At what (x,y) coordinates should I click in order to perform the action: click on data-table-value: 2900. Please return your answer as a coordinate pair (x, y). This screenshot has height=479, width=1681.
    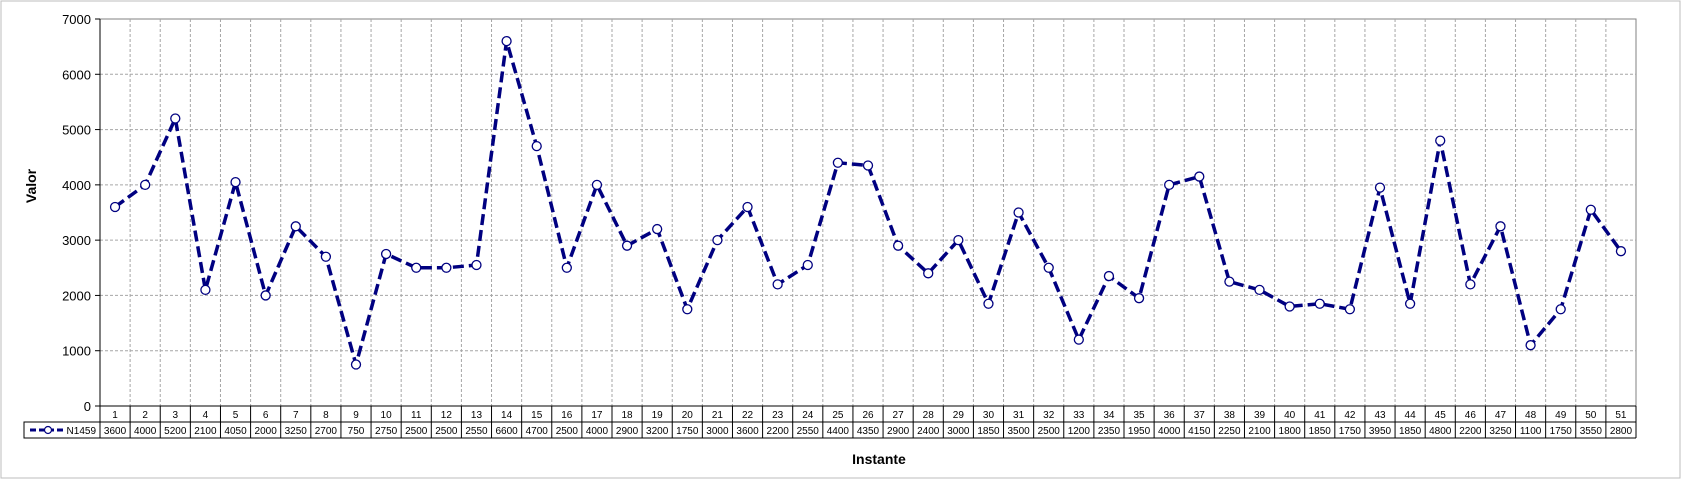
    Looking at the image, I should click on (627, 431).